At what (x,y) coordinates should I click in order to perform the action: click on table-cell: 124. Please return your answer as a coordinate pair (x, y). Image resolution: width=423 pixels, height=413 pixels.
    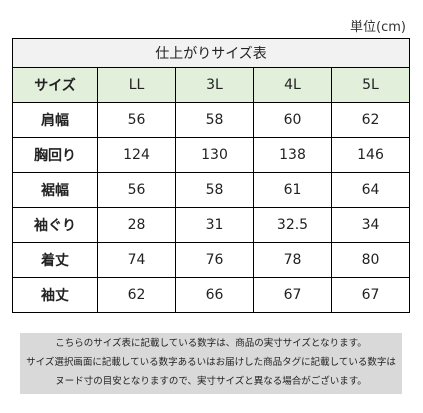
    Looking at the image, I should click on (136, 155).